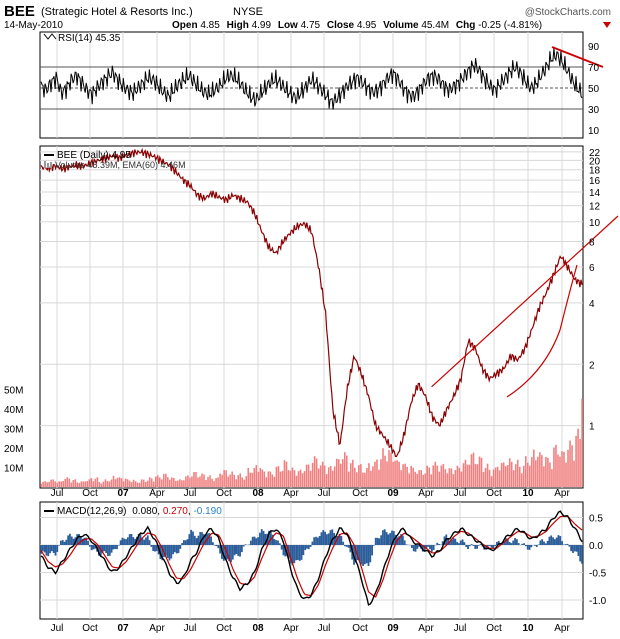  I want to click on rsi-tick-label: 30, so click(594, 110).